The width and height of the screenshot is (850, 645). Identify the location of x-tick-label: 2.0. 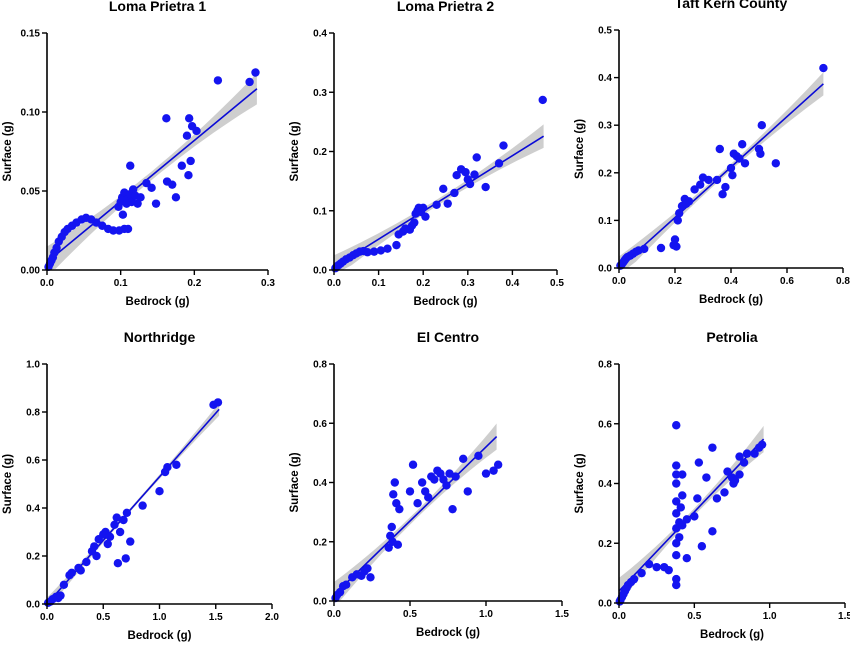
(272, 617).